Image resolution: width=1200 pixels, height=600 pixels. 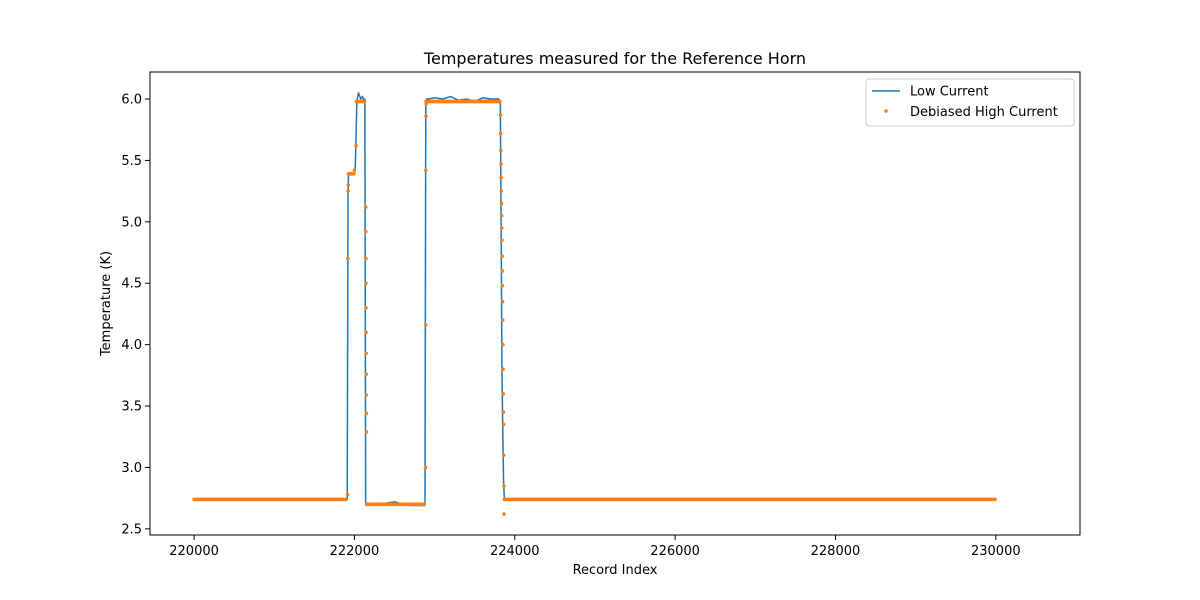 I want to click on x-axis-title: Record Index, so click(x=615, y=570).